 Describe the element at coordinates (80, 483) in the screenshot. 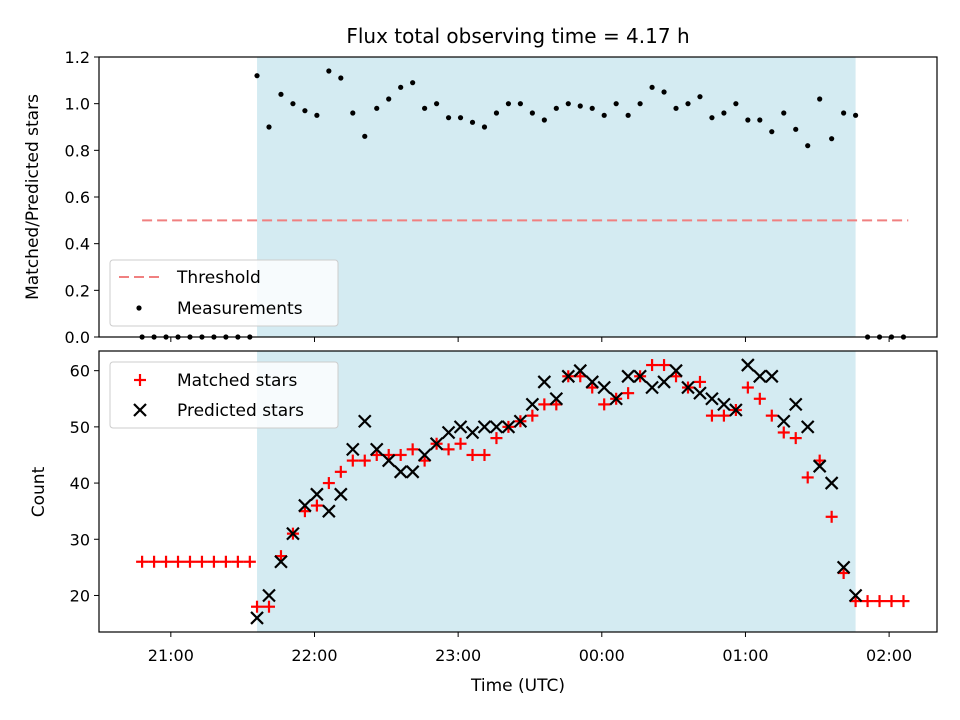

I see `bottom-y-tick-label: 40` at that location.